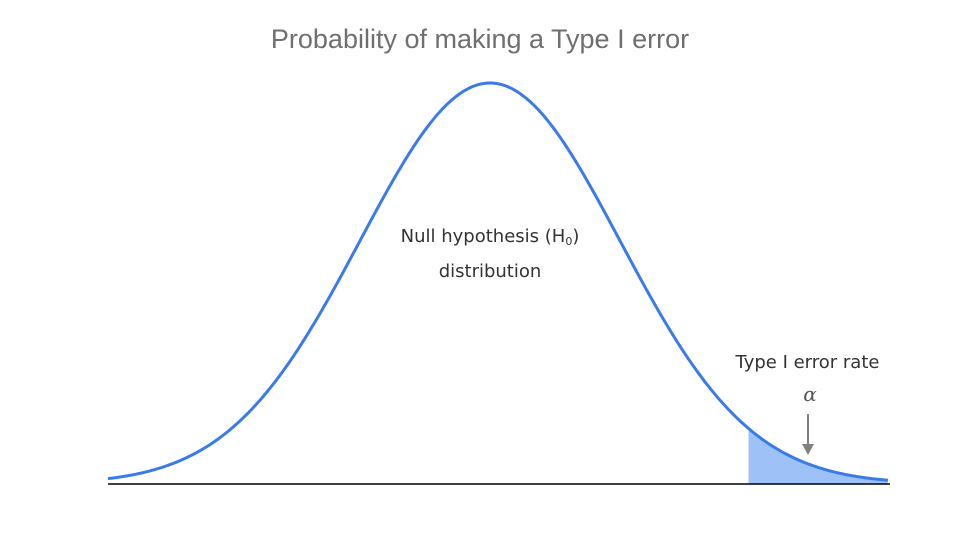  I want to click on null-distribution-label-line1: Null hypothesis (H0), so click(490, 237).